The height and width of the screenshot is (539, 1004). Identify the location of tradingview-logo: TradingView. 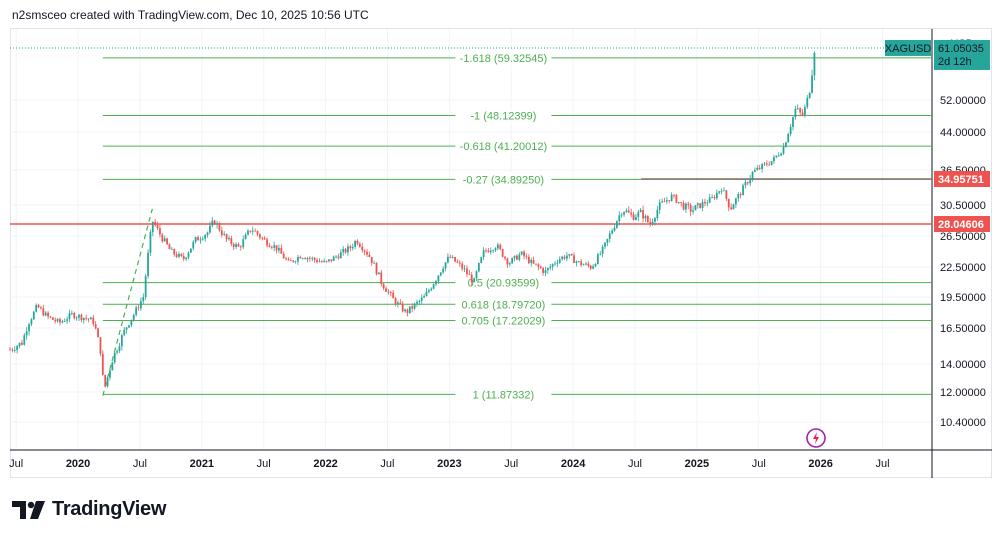
(89, 509).